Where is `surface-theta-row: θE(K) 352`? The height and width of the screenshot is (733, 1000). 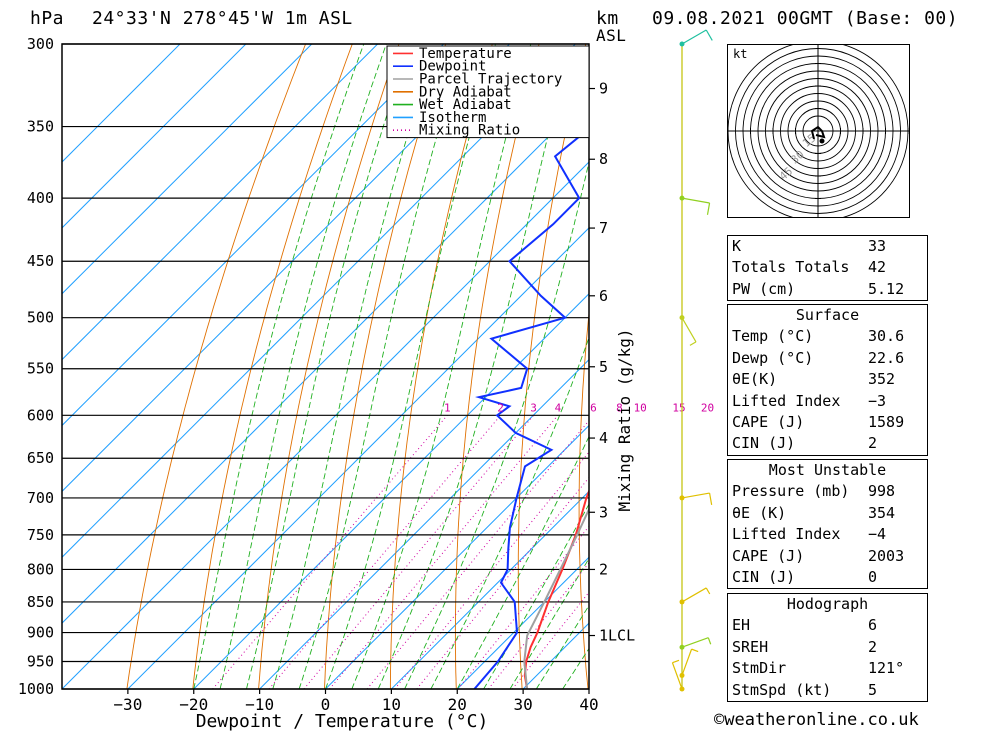
surface-theta-row: θE(K) 352 is located at coordinates (814, 379).